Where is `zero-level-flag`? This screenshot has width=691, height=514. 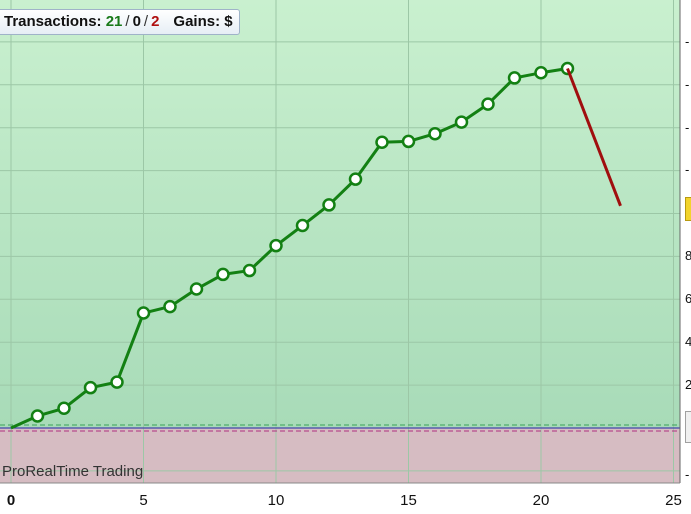
zero-level-flag is located at coordinates (688, 427).